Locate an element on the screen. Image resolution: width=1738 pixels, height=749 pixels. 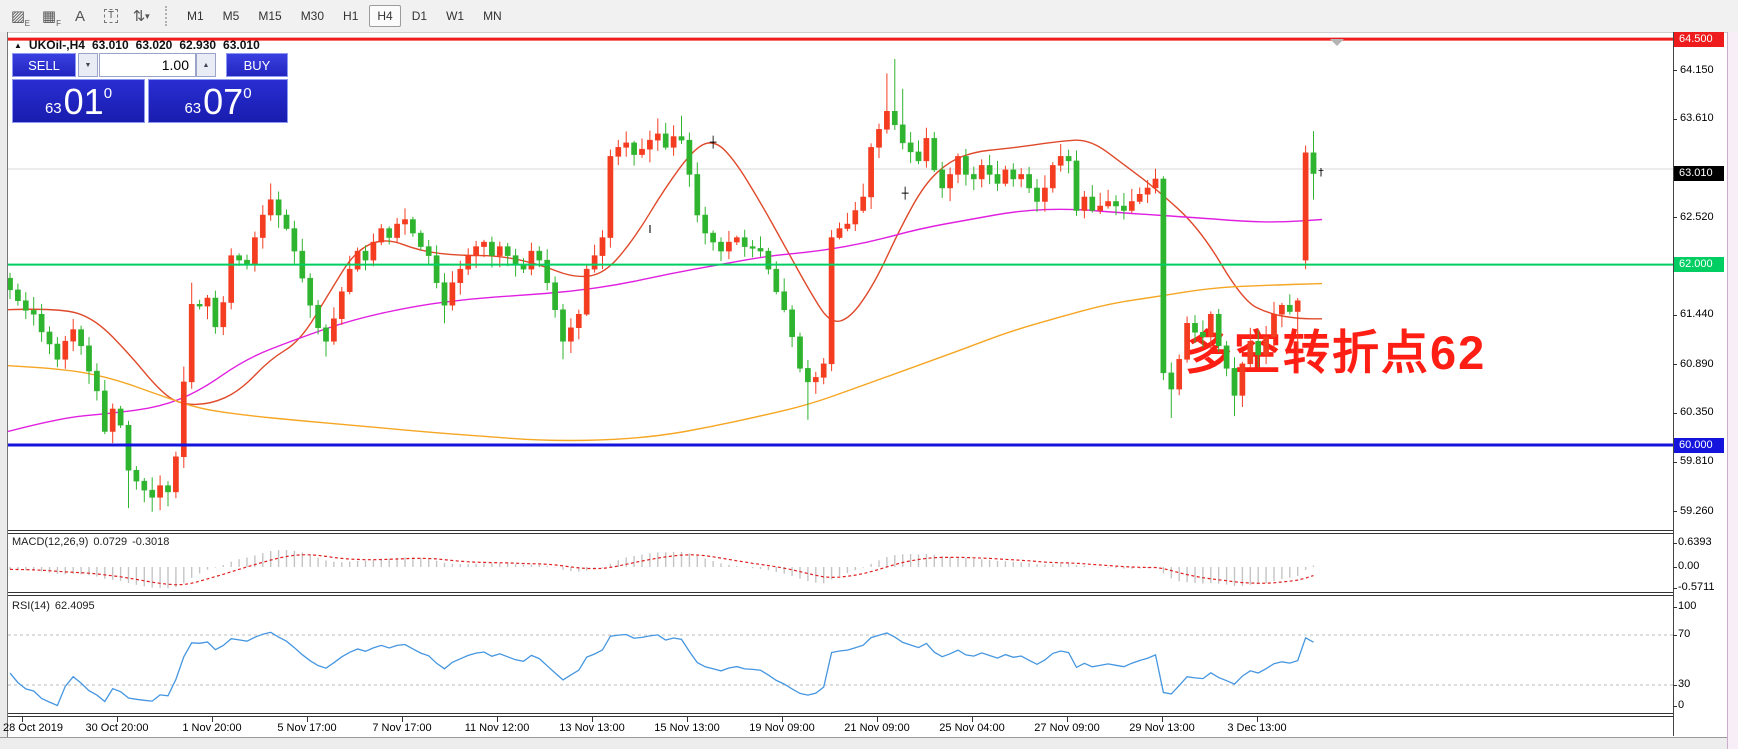
text-label-tool-icon: A is located at coordinates (79, 16).